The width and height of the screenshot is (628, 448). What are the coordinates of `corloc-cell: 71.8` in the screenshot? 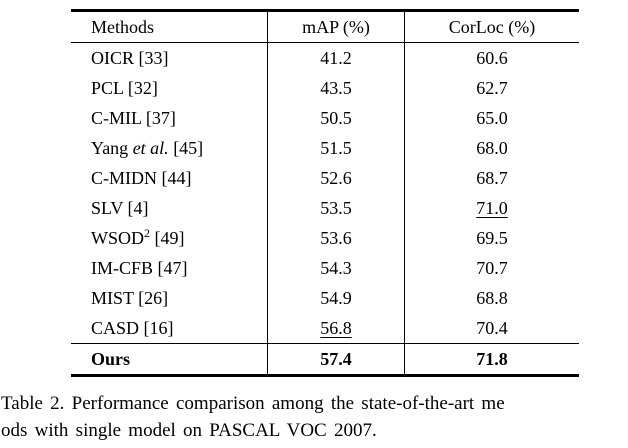 It's located at (492, 358).